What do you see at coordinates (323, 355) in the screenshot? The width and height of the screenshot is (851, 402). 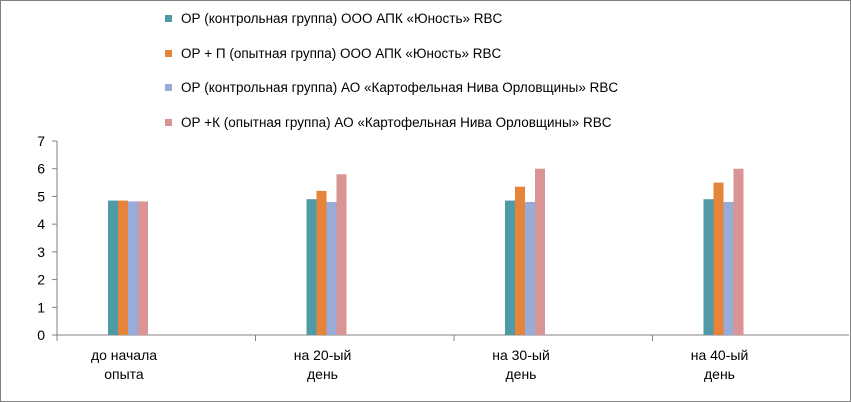 I see `x-tick-label: на 20-ый` at bounding box center [323, 355].